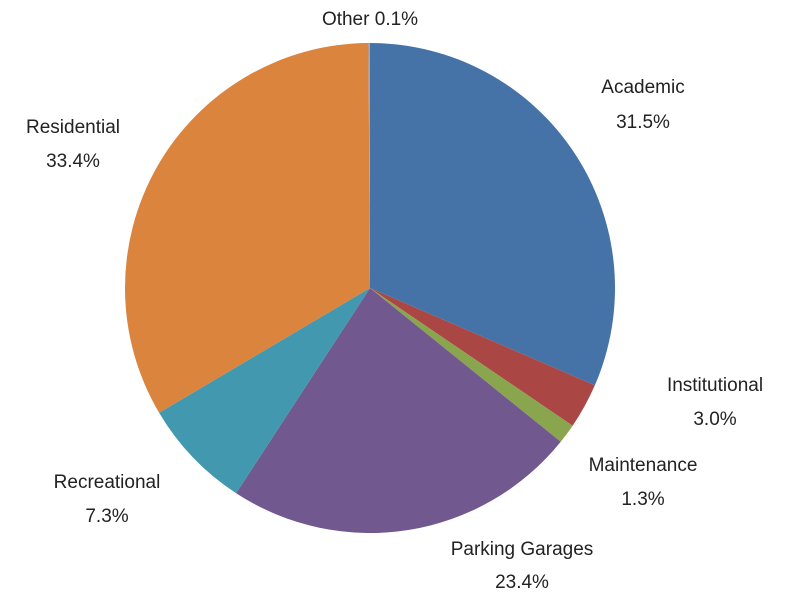 The height and width of the screenshot is (596, 785). Describe the element at coordinates (642, 499) in the screenshot. I see `value-label: 1.3%` at that location.